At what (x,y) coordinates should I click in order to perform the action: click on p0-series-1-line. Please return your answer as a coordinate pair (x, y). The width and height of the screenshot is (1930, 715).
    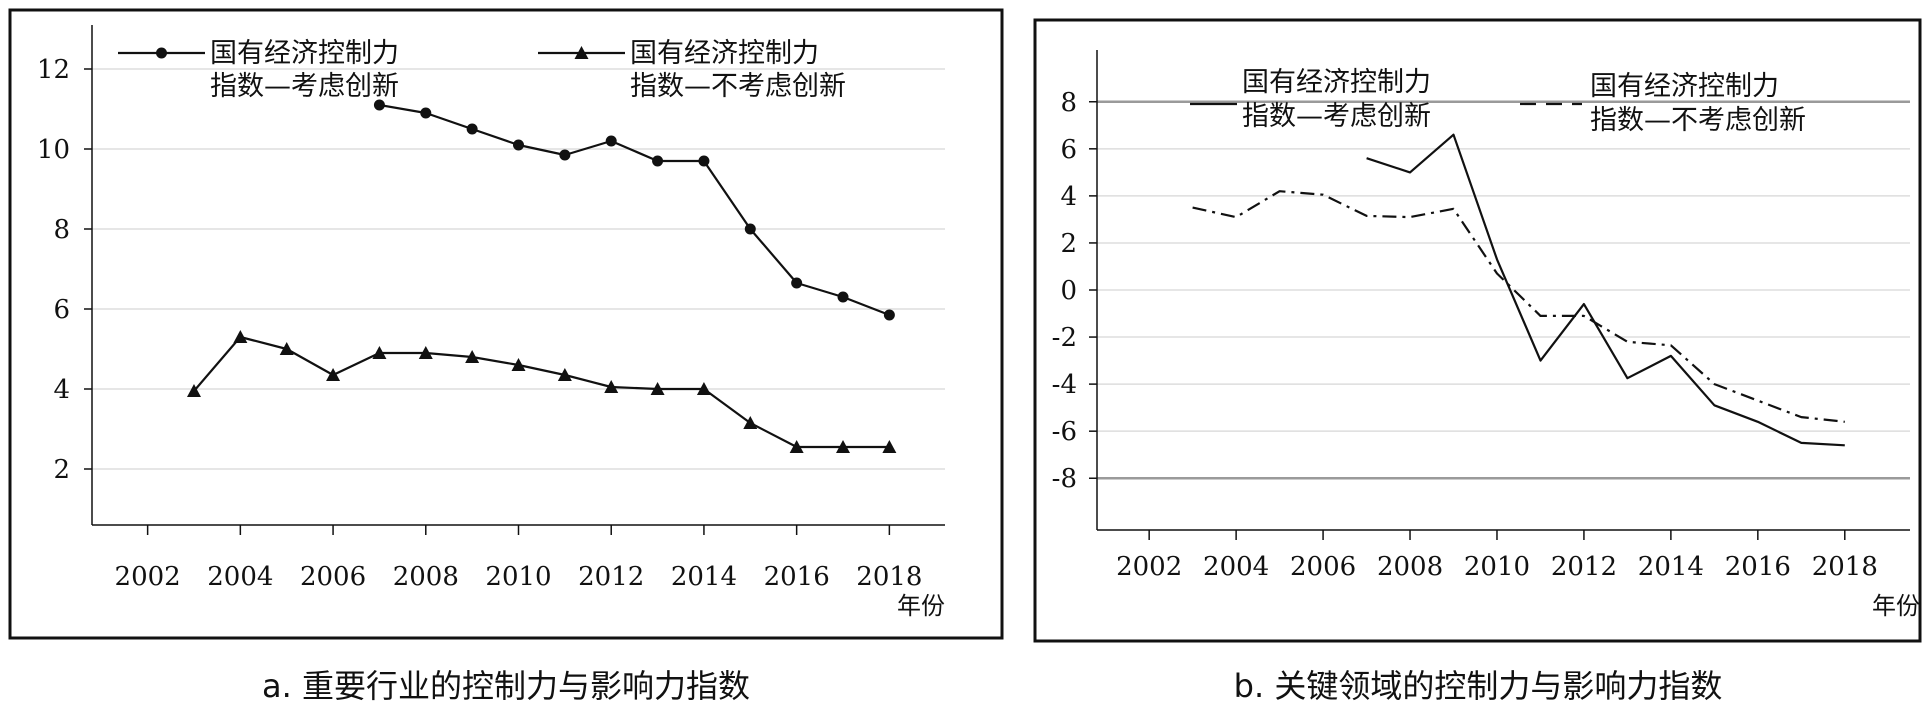
    Looking at the image, I should click on (541, 392).